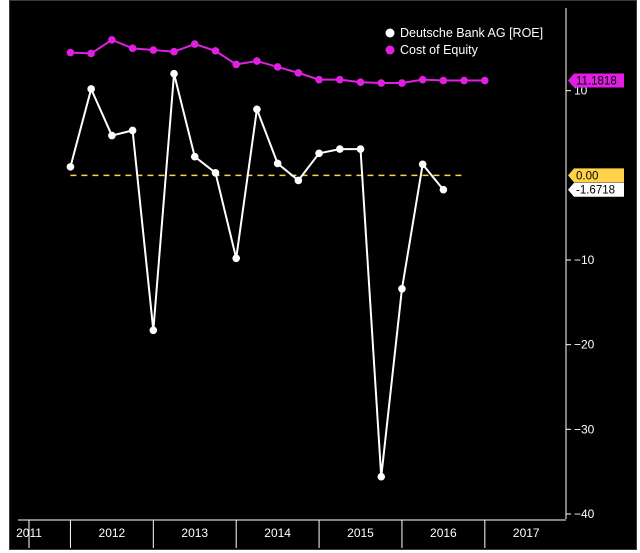 The width and height of the screenshot is (640, 553). I want to click on x-tick-label: 2016, so click(443, 533).